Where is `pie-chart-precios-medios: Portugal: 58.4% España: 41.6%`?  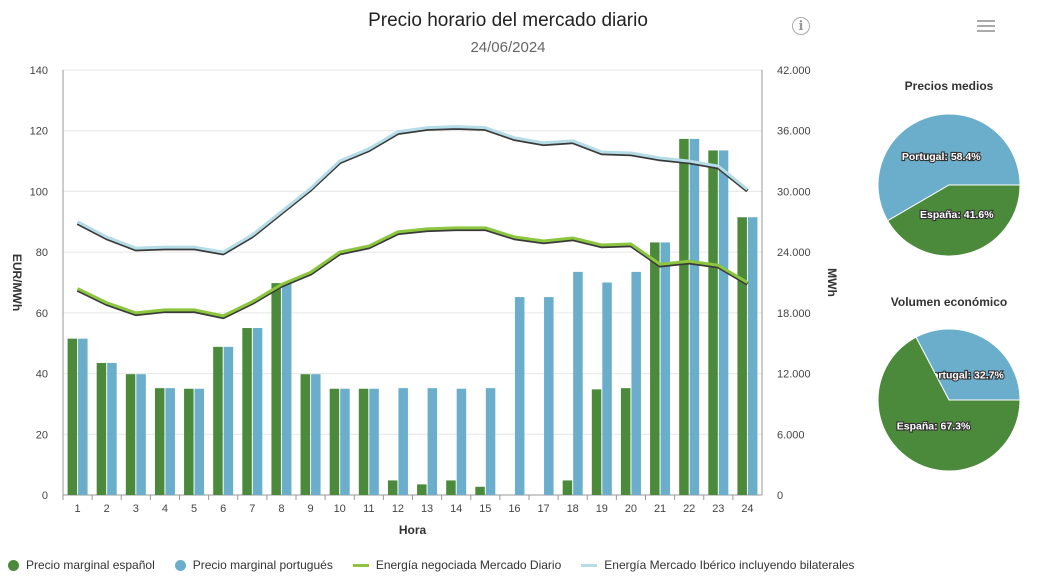
pie-chart-precios-medios: Portugal: 58.4% España: 41.6% is located at coordinates (949, 185).